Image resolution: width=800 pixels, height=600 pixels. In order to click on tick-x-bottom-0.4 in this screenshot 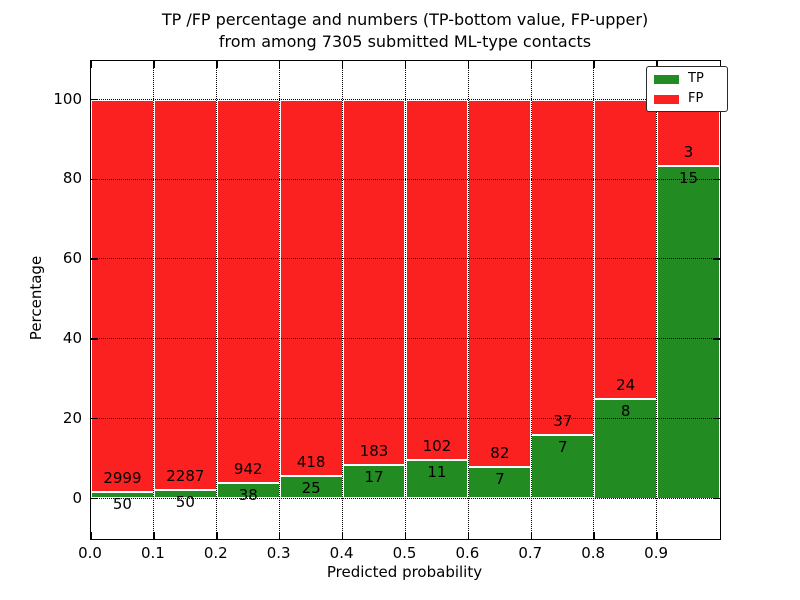, I will do `click(342, 535)`.